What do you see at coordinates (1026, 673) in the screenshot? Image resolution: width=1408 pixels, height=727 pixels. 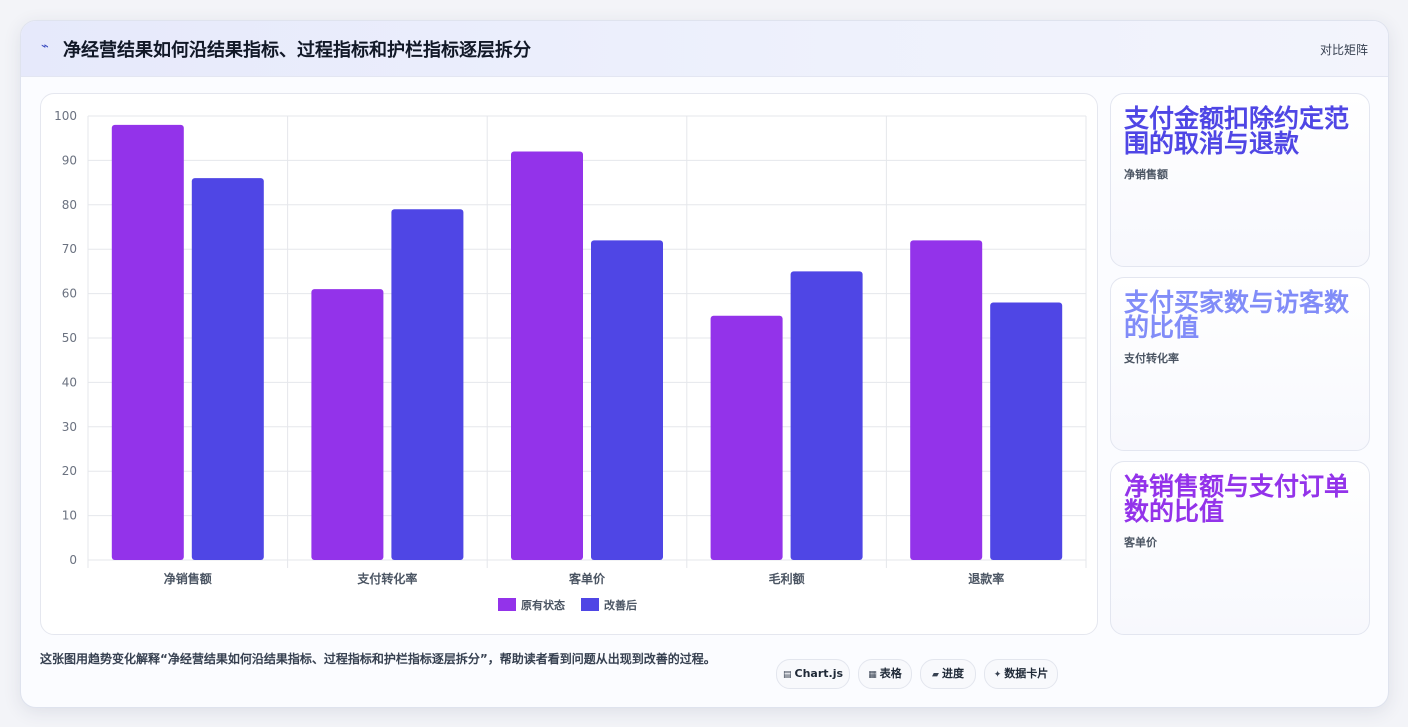 I see `tag-label: 数据卡片` at bounding box center [1026, 673].